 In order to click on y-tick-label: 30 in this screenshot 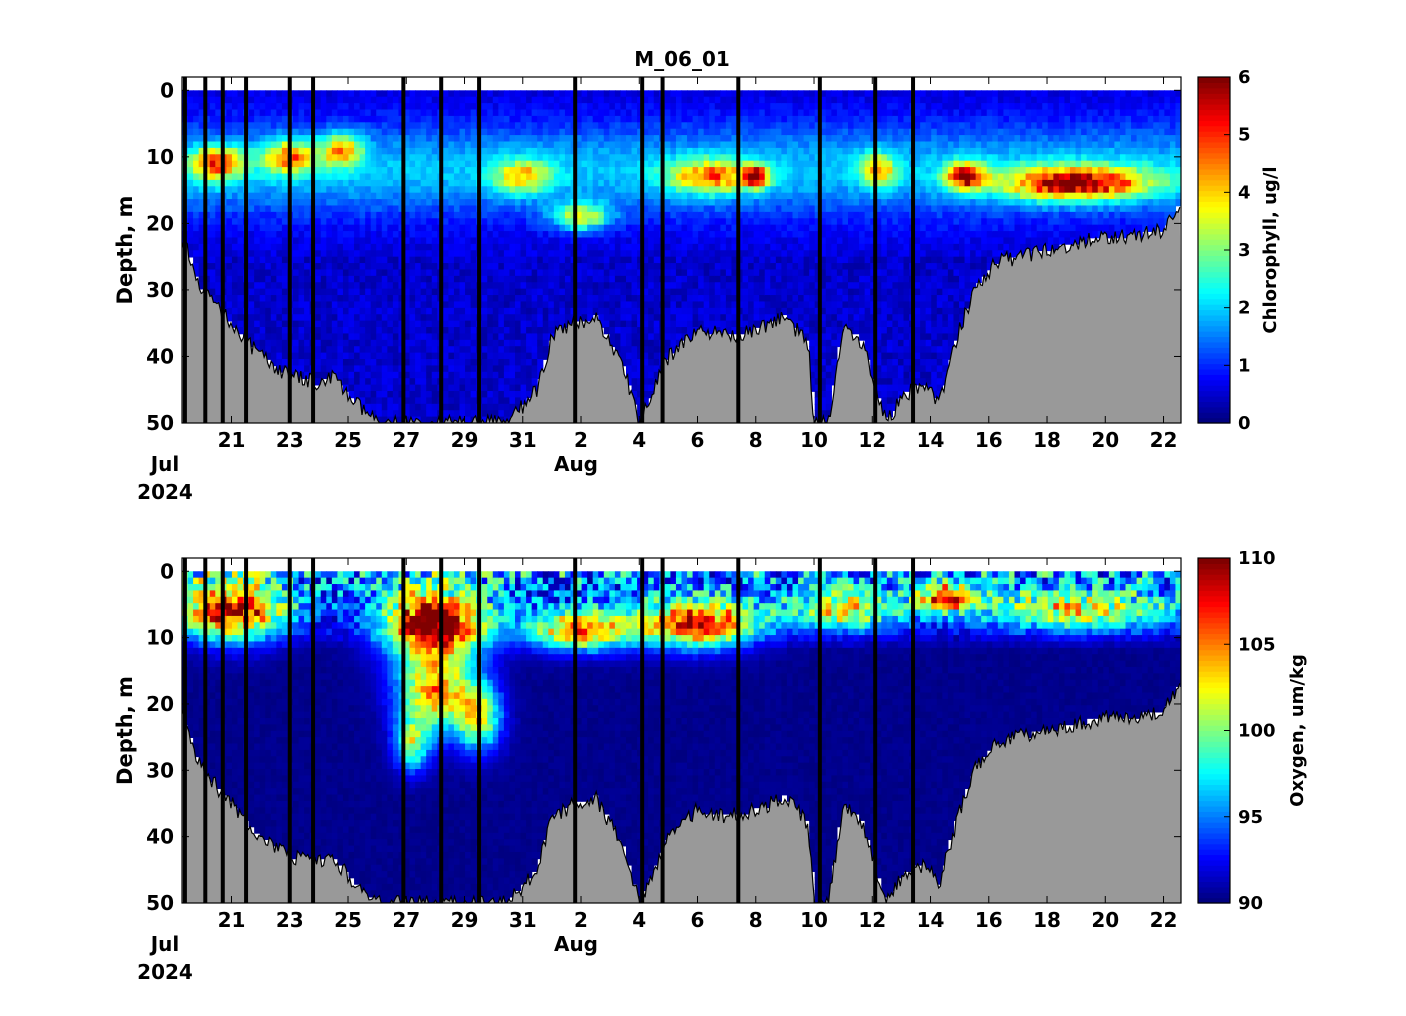, I will do `click(160, 770)`.